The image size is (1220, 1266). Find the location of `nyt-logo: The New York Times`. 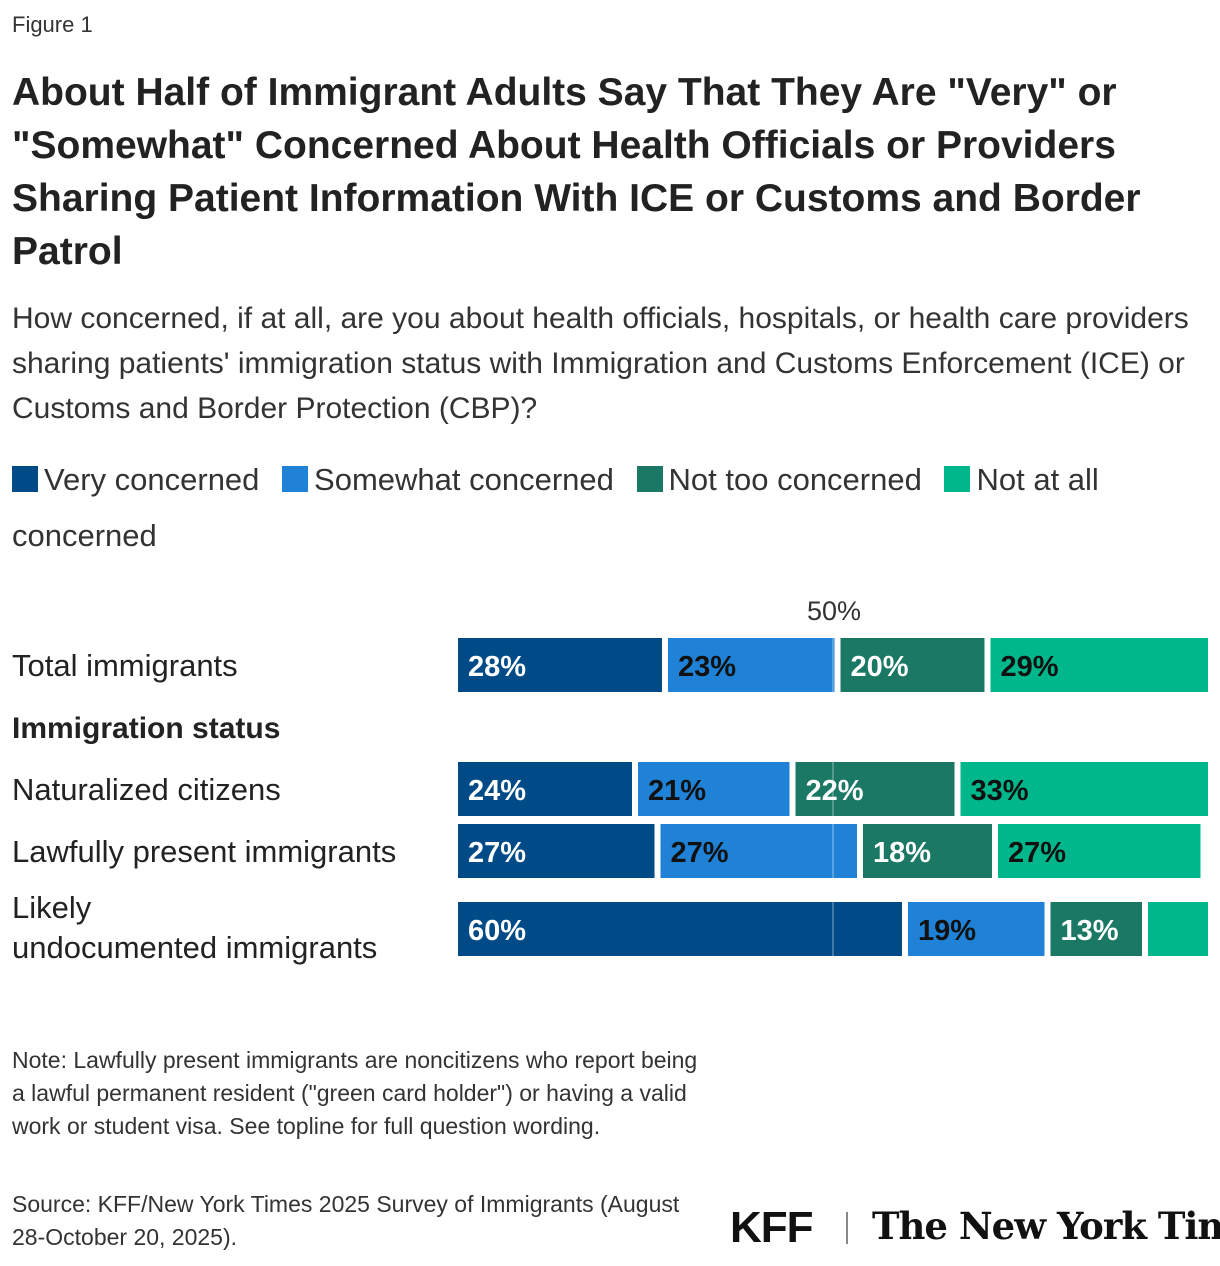

nyt-logo: The New York Times is located at coordinates (1046, 1226).